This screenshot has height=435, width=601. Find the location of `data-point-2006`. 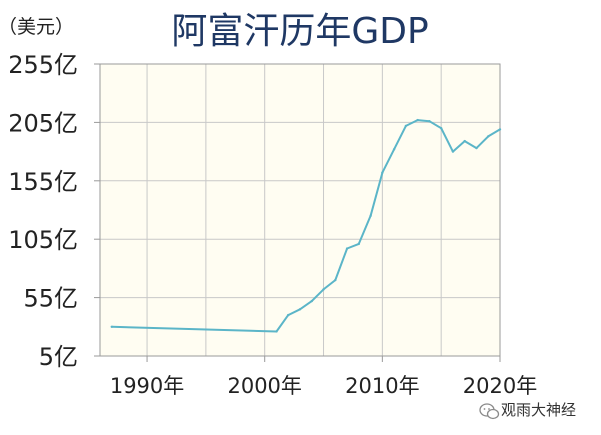

data-point-2006 is located at coordinates (335, 280).